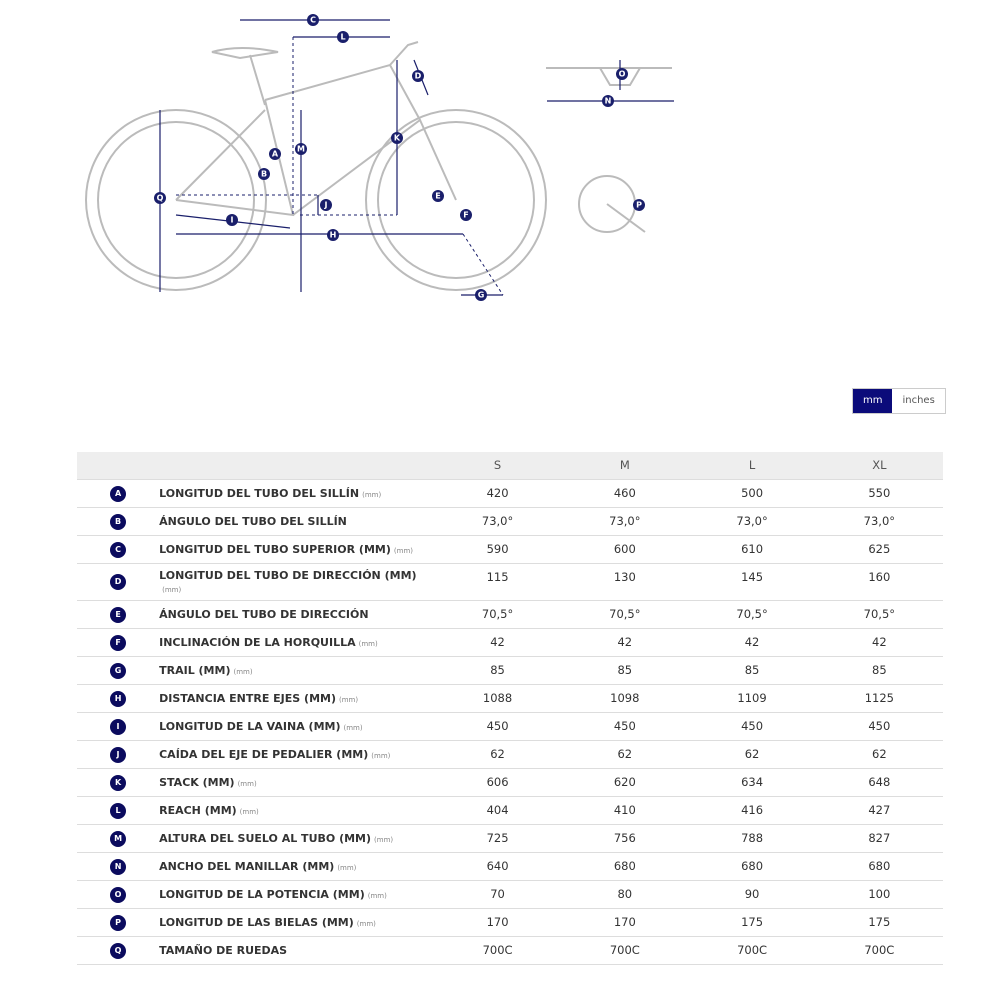 Image resolution: width=1000 pixels, height=1000 pixels. I want to click on letter-cell: A, so click(118, 493).